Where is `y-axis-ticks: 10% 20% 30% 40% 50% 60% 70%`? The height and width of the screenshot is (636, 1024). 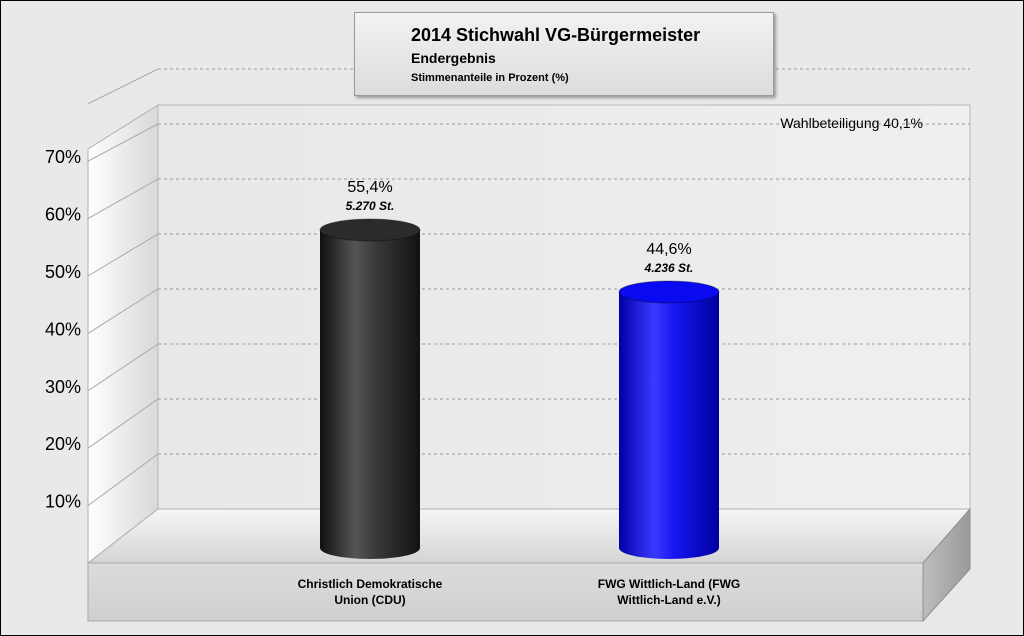
y-axis-ticks: 10% 20% 30% 40% 50% 60% 70% is located at coordinates (63, 329).